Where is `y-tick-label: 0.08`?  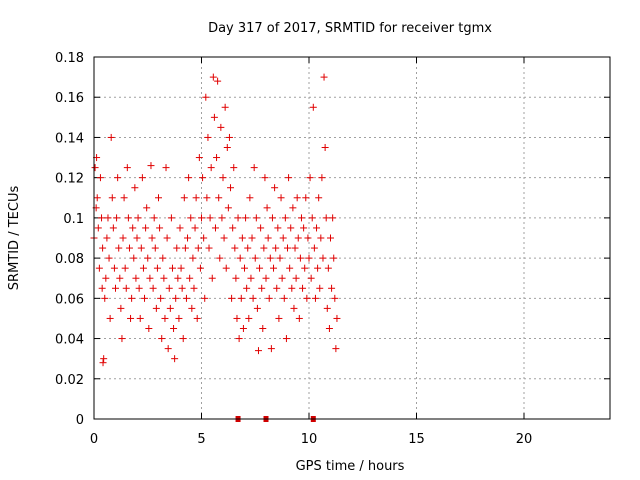 y-tick-label: 0.08 is located at coordinates (69, 259).